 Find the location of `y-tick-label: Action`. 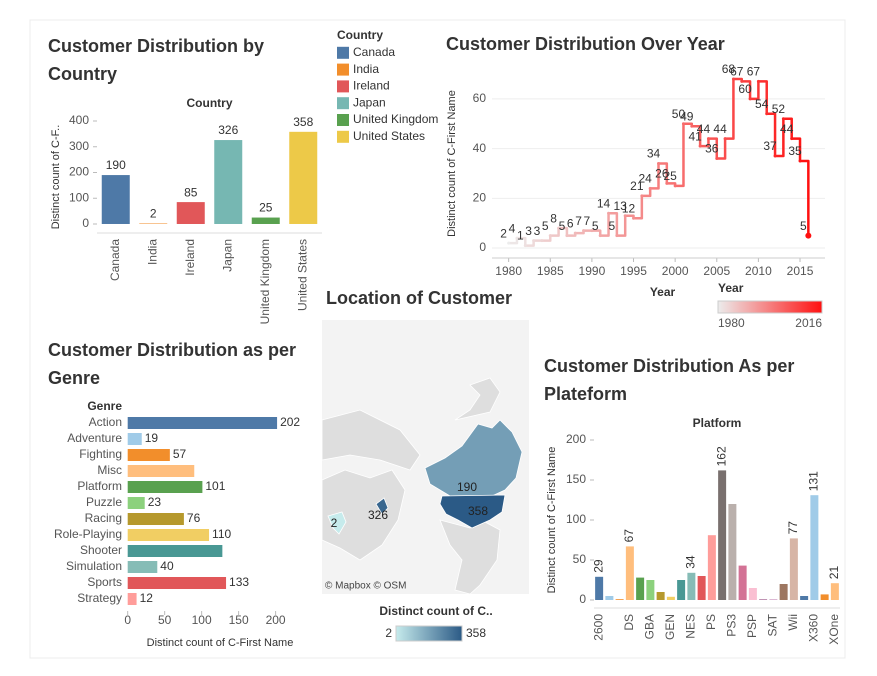

y-tick-label: Action is located at coordinates (105, 422).